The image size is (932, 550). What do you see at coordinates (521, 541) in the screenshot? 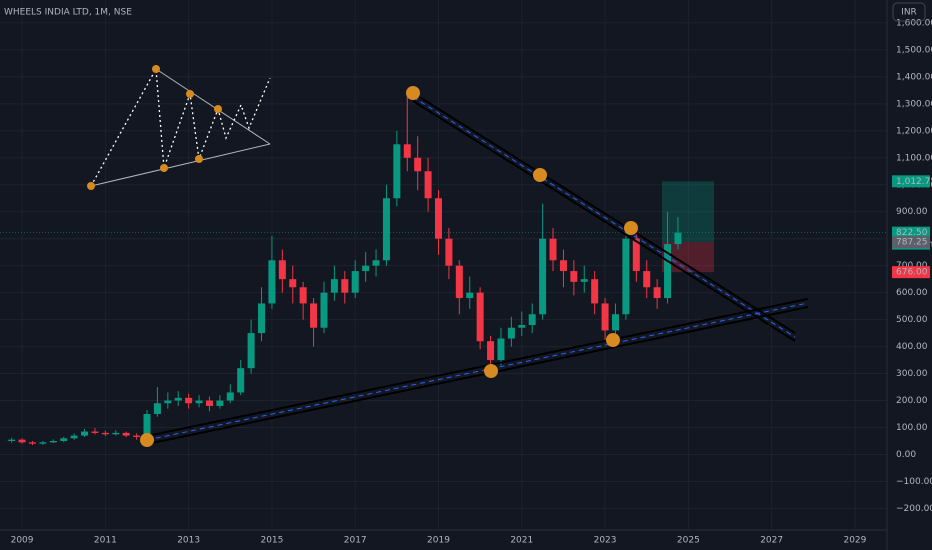
I see `x-tick-label: 2021` at bounding box center [521, 541].